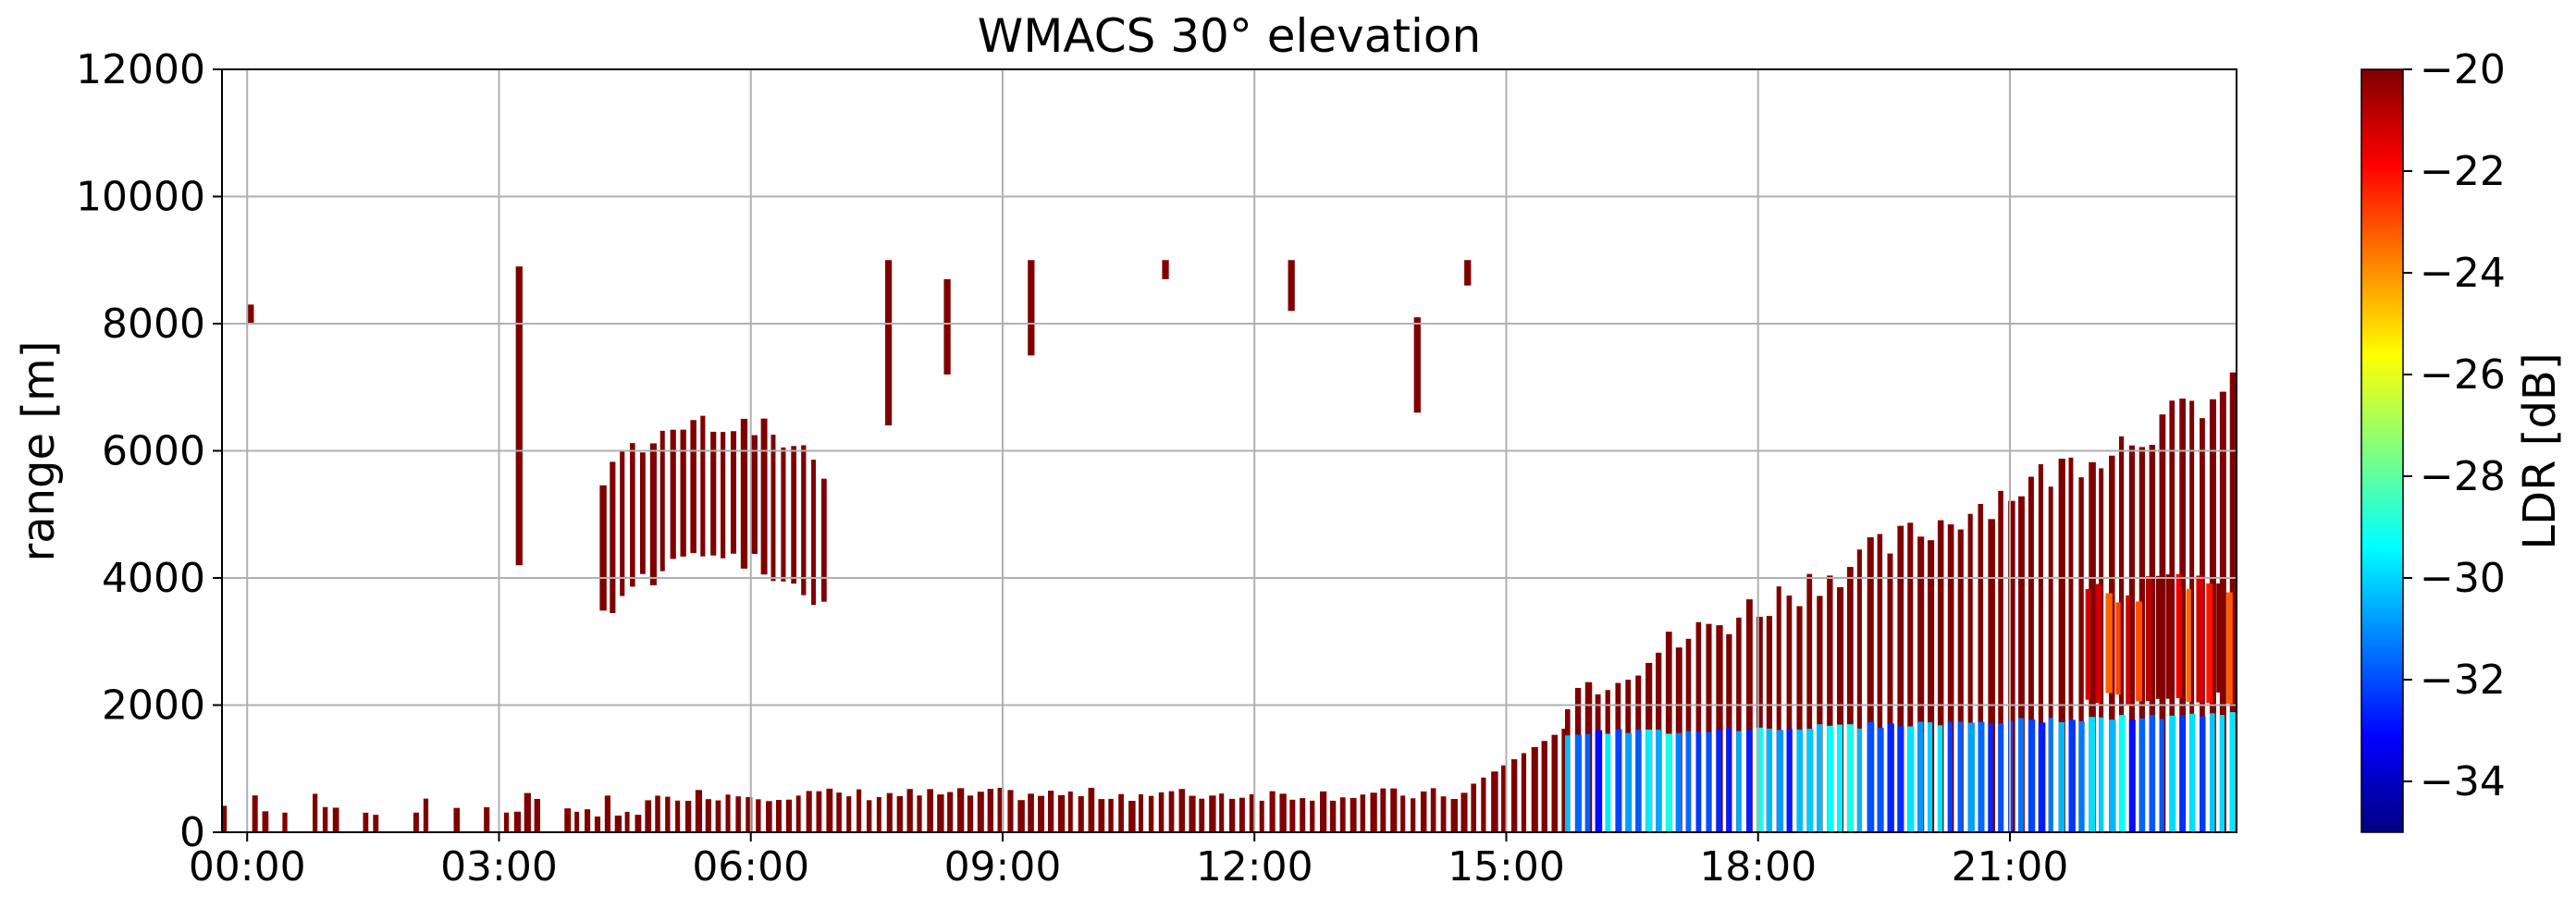  What do you see at coordinates (192, 833) in the screenshot?
I see `y-tick-label: 0` at bounding box center [192, 833].